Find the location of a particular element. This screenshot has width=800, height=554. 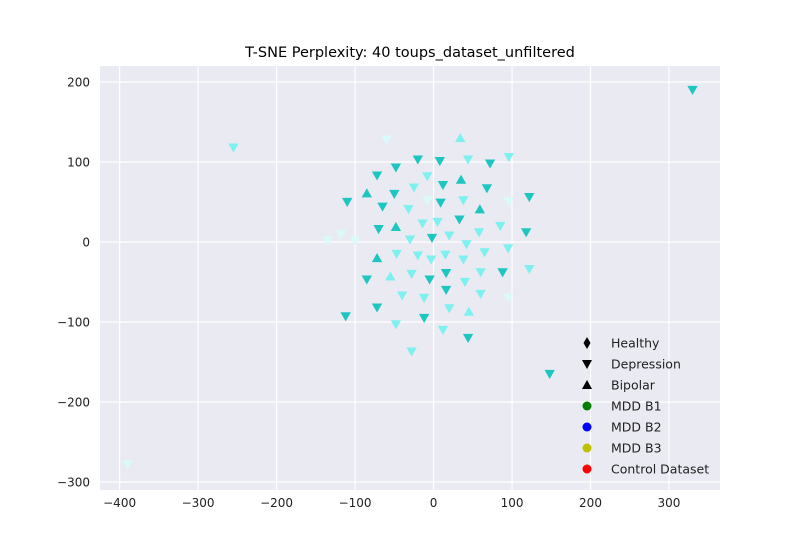

legend-item: MDD B3 is located at coordinates (622, 448).